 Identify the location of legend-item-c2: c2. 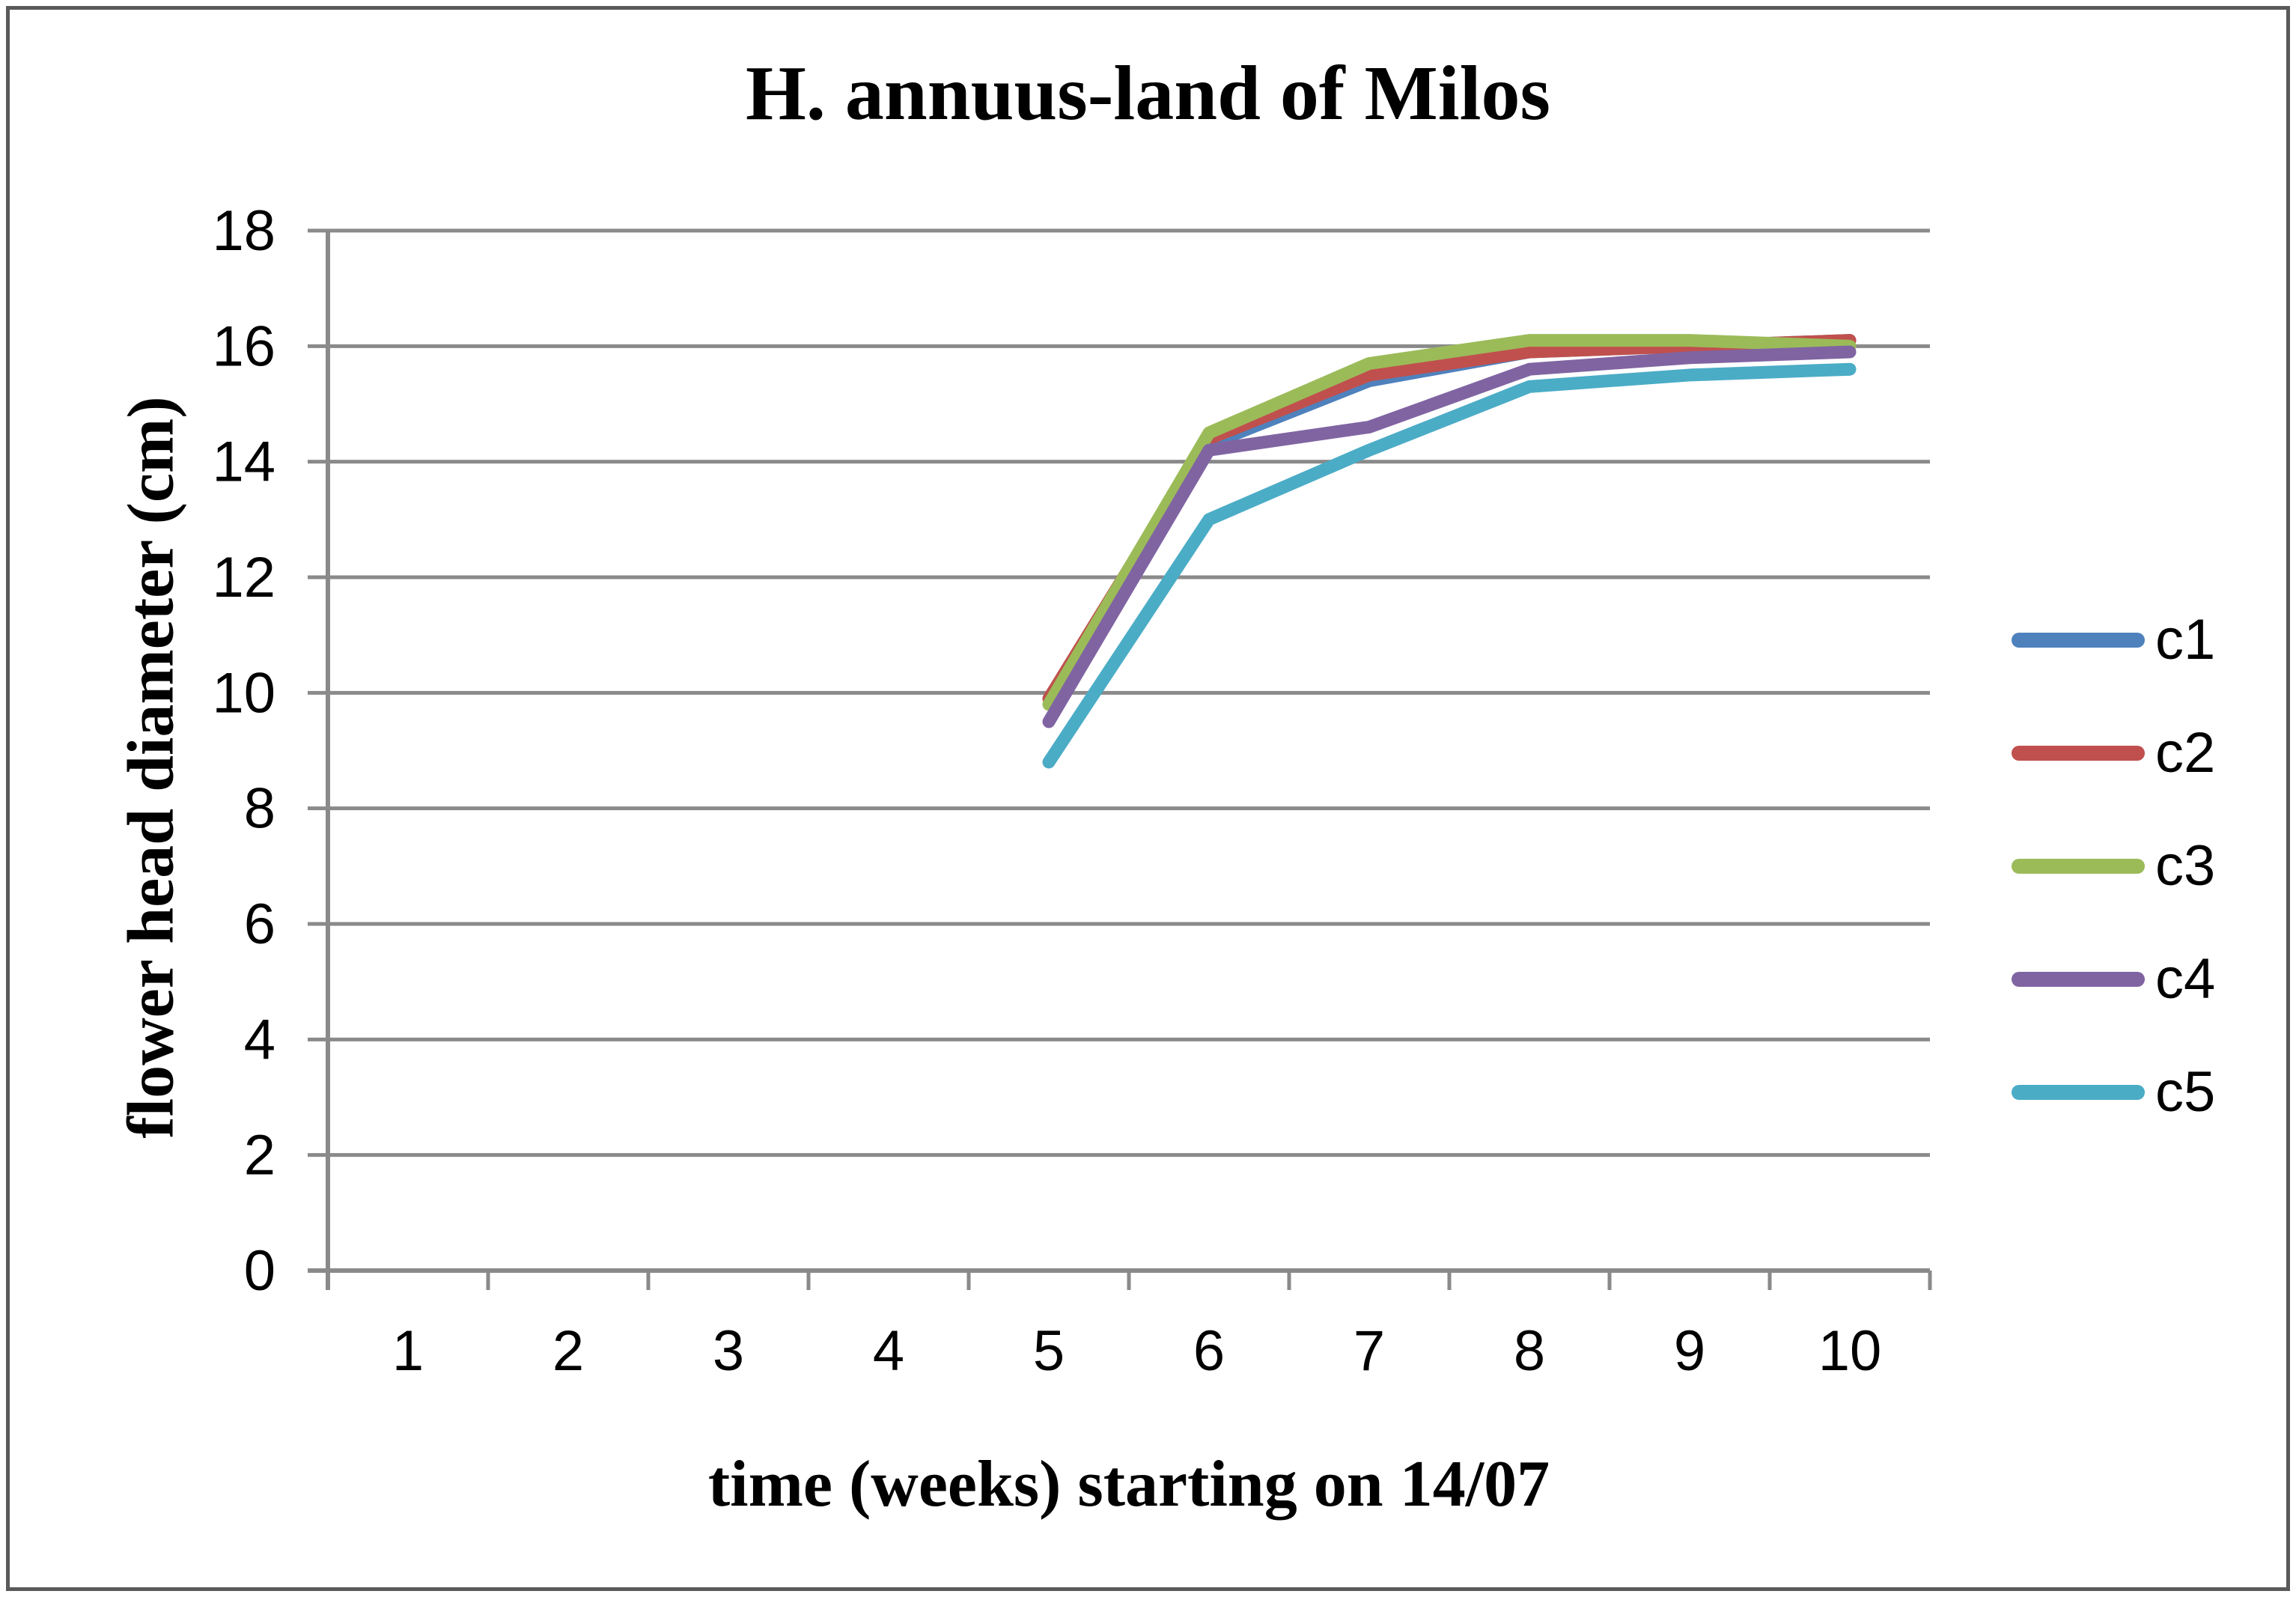
(2113, 752).